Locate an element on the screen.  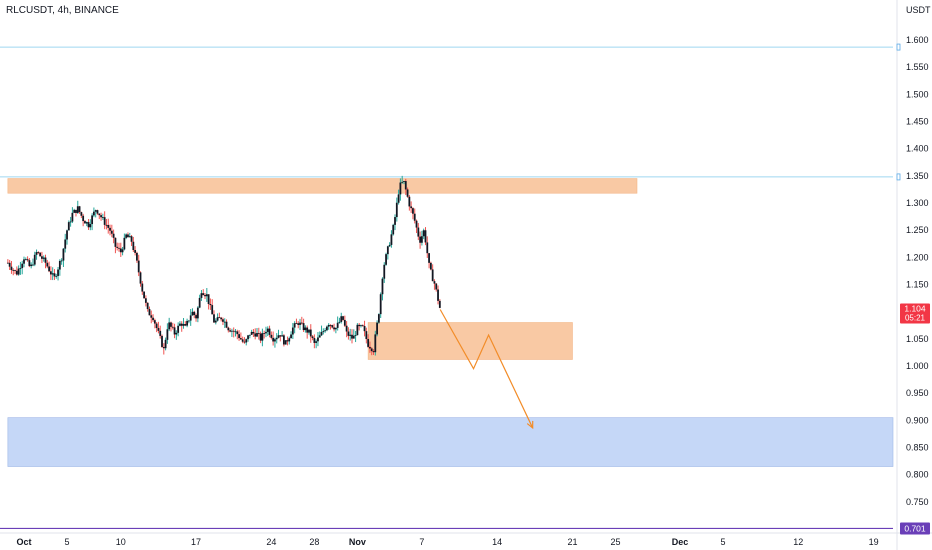
x-tick-label: Oct is located at coordinates (23, 542).